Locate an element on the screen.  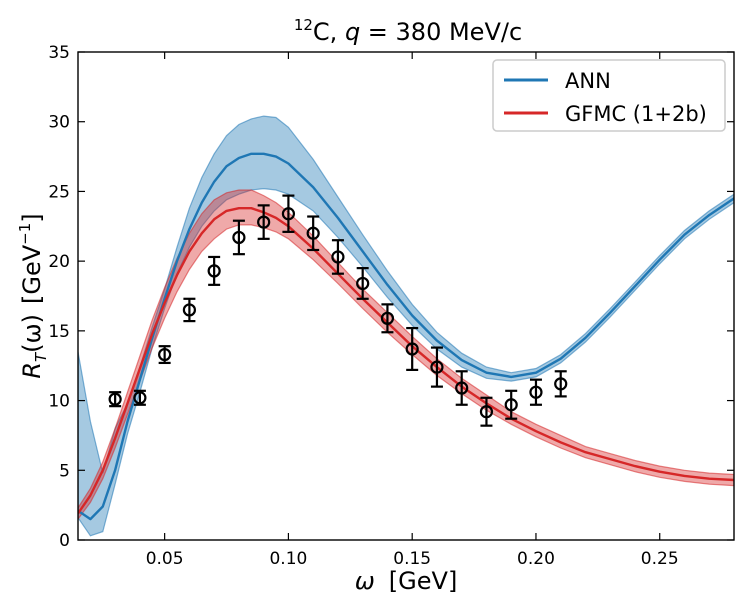
y-axis-unit: [GeV is located at coordinates (32, 274).